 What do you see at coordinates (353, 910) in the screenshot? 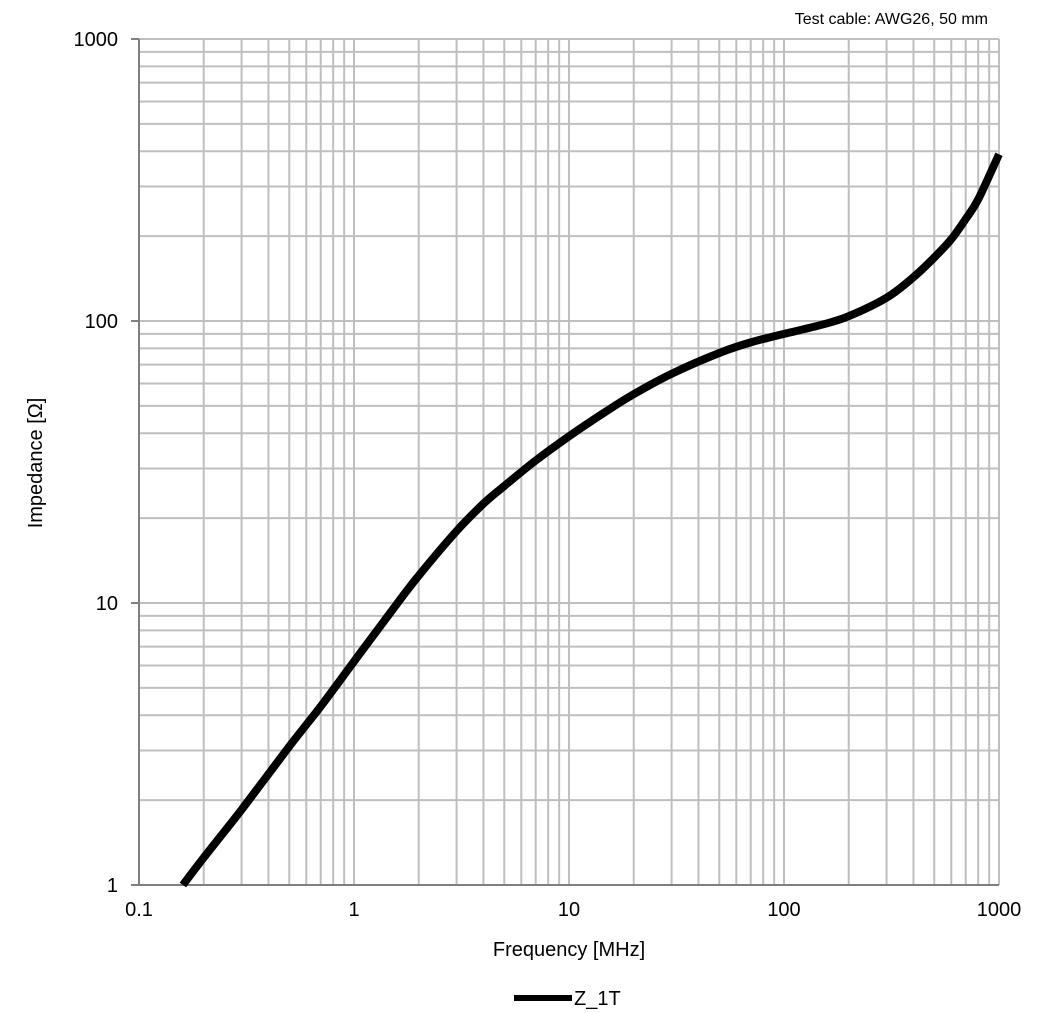
I see `x-tick-label: 1` at bounding box center [353, 910].